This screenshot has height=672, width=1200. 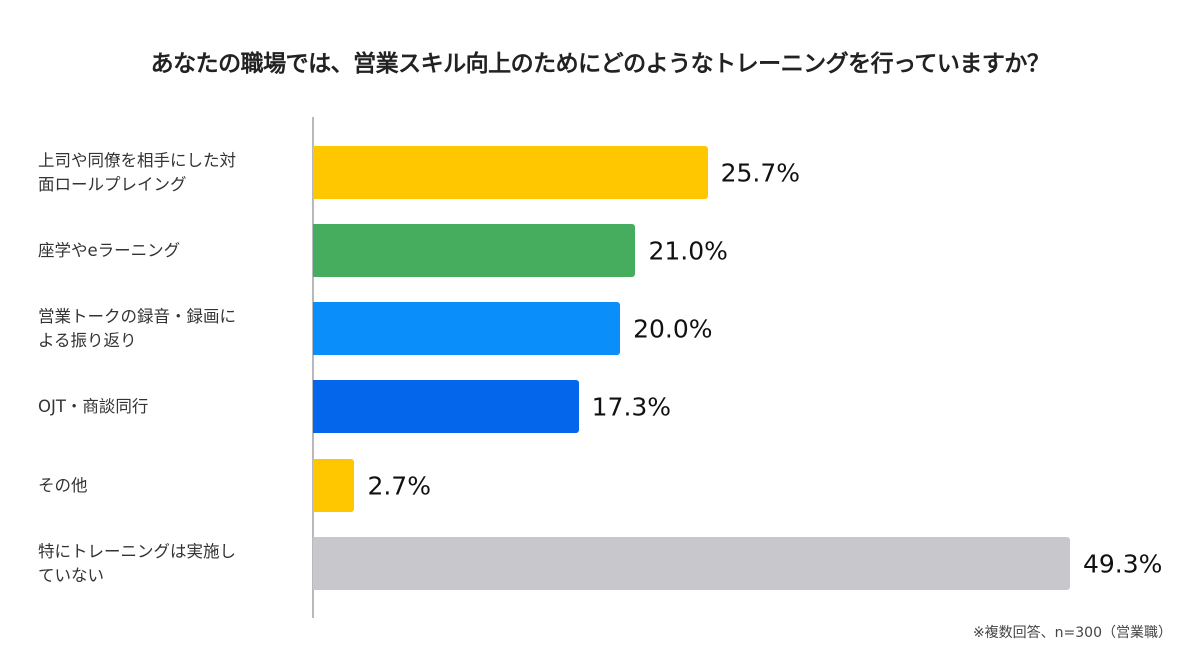 What do you see at coordinates (760, 172) in the screenshot?
I see `value-label: 25.7%` at bounding box center [760, 172].